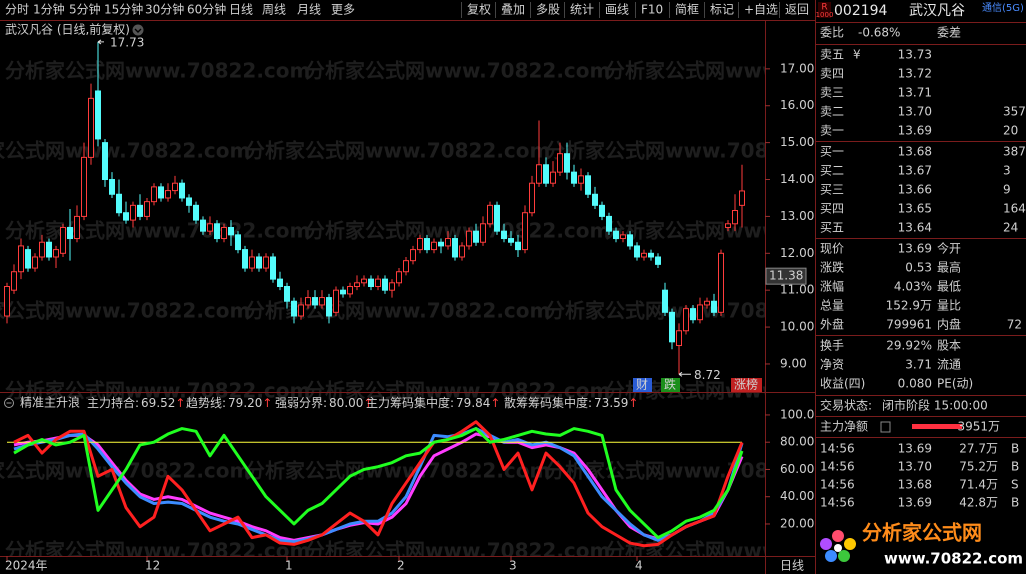 The width and height of the screenshot is (1026, 574). What do you see at coordinates (909, 325) in the screenshot?
I see `stat-value: 799961` at bounding box center [909, 325].